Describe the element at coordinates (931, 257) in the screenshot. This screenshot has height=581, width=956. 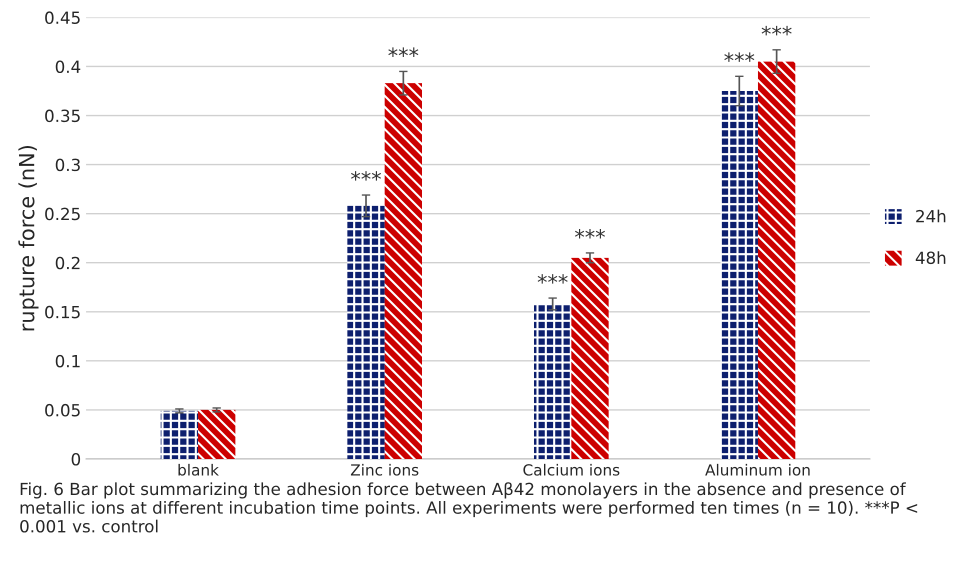
I see `legend-label: 48h` at that location.